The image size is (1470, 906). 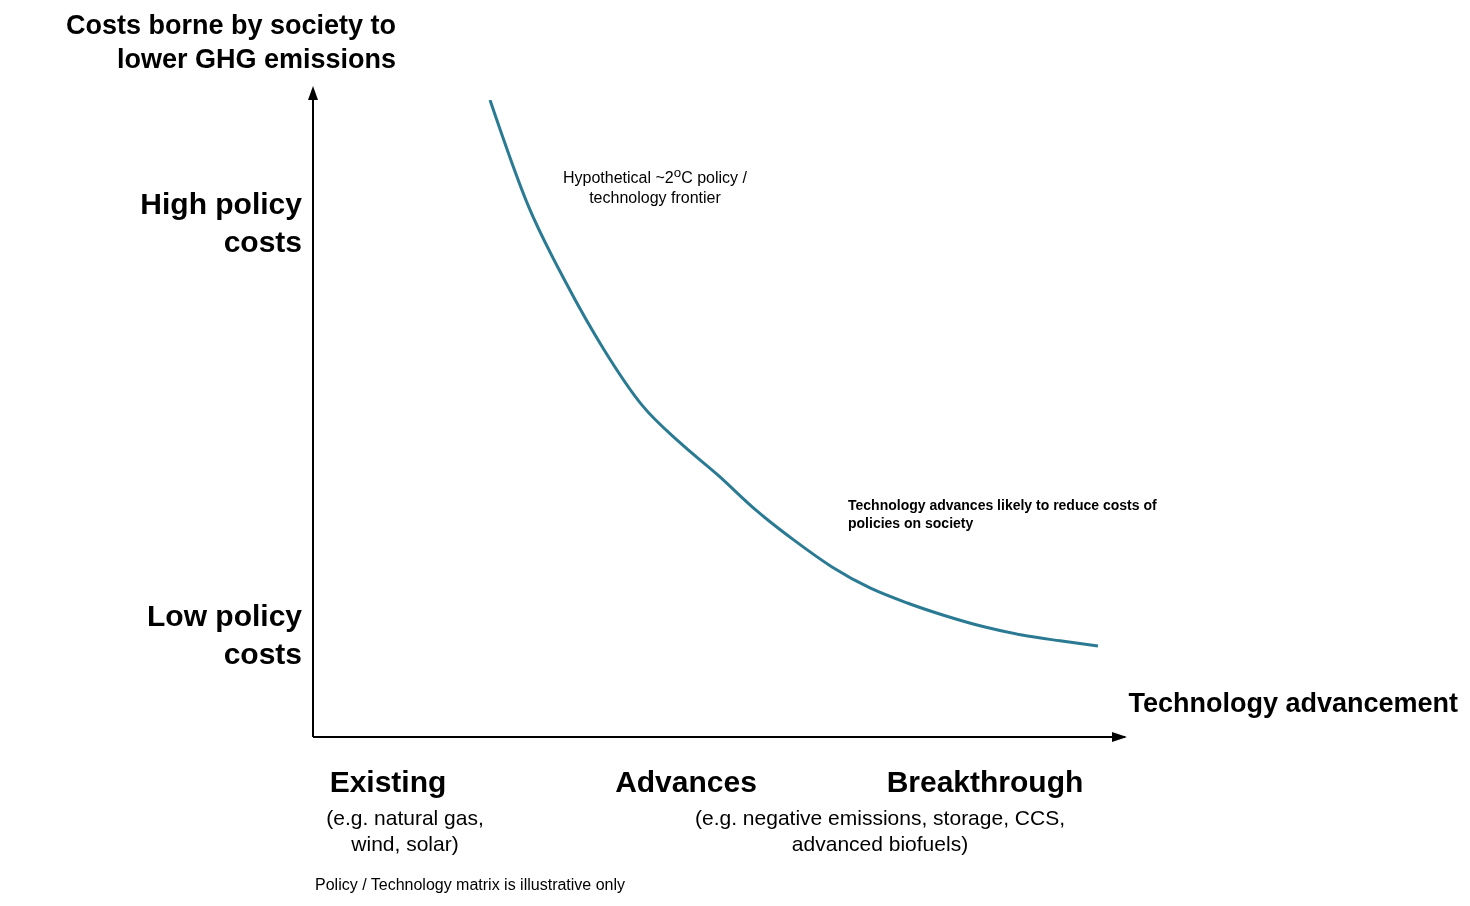 What do you see at coordinates (471, 885) in the screenshot?
I see `text: Policy / Technology matrix is illustrative only` at bounding box center [471, 885].